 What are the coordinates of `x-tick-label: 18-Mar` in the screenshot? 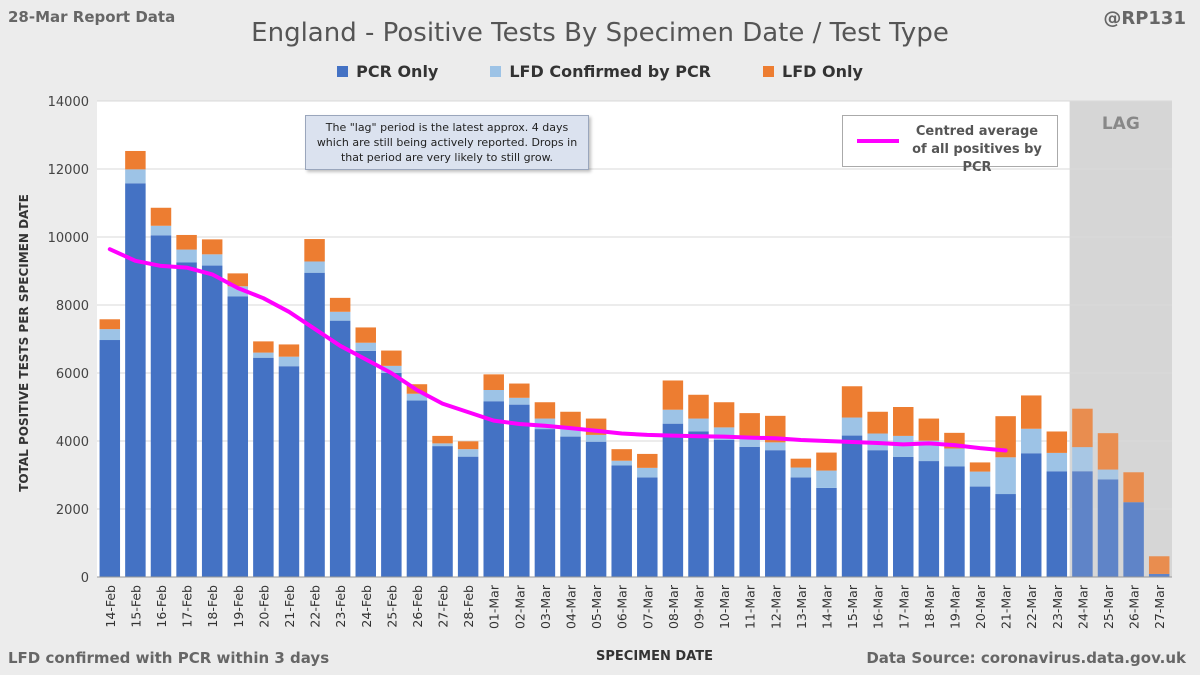 It's located at (929, 606).